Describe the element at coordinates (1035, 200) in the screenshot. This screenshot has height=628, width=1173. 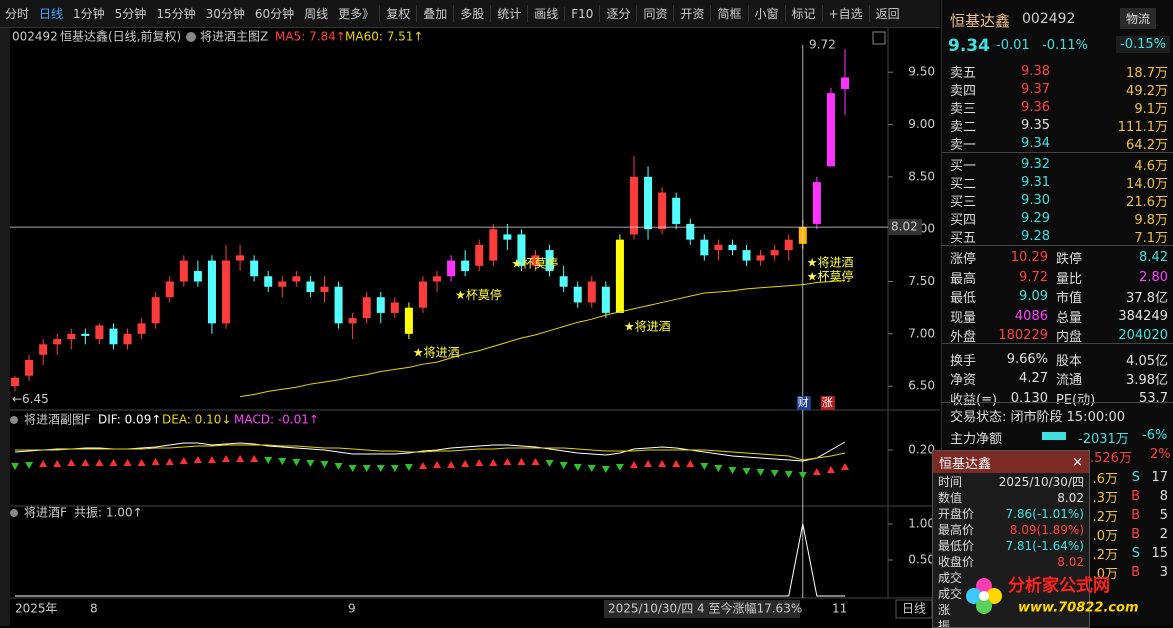
I see `order-price: 9.30` at that location.